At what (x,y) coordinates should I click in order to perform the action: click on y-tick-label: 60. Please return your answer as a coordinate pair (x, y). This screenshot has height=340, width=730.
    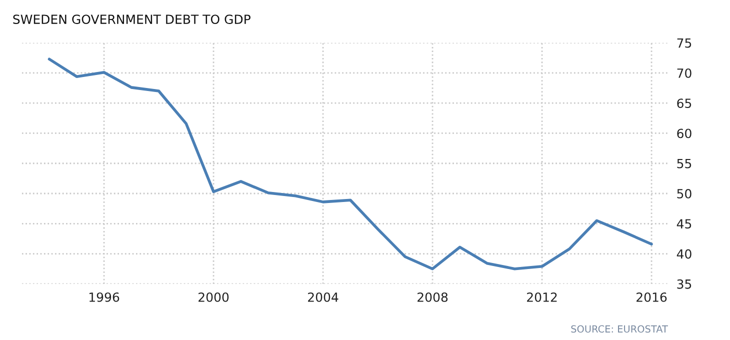
    Looking at the image, I should click on (684, 133).